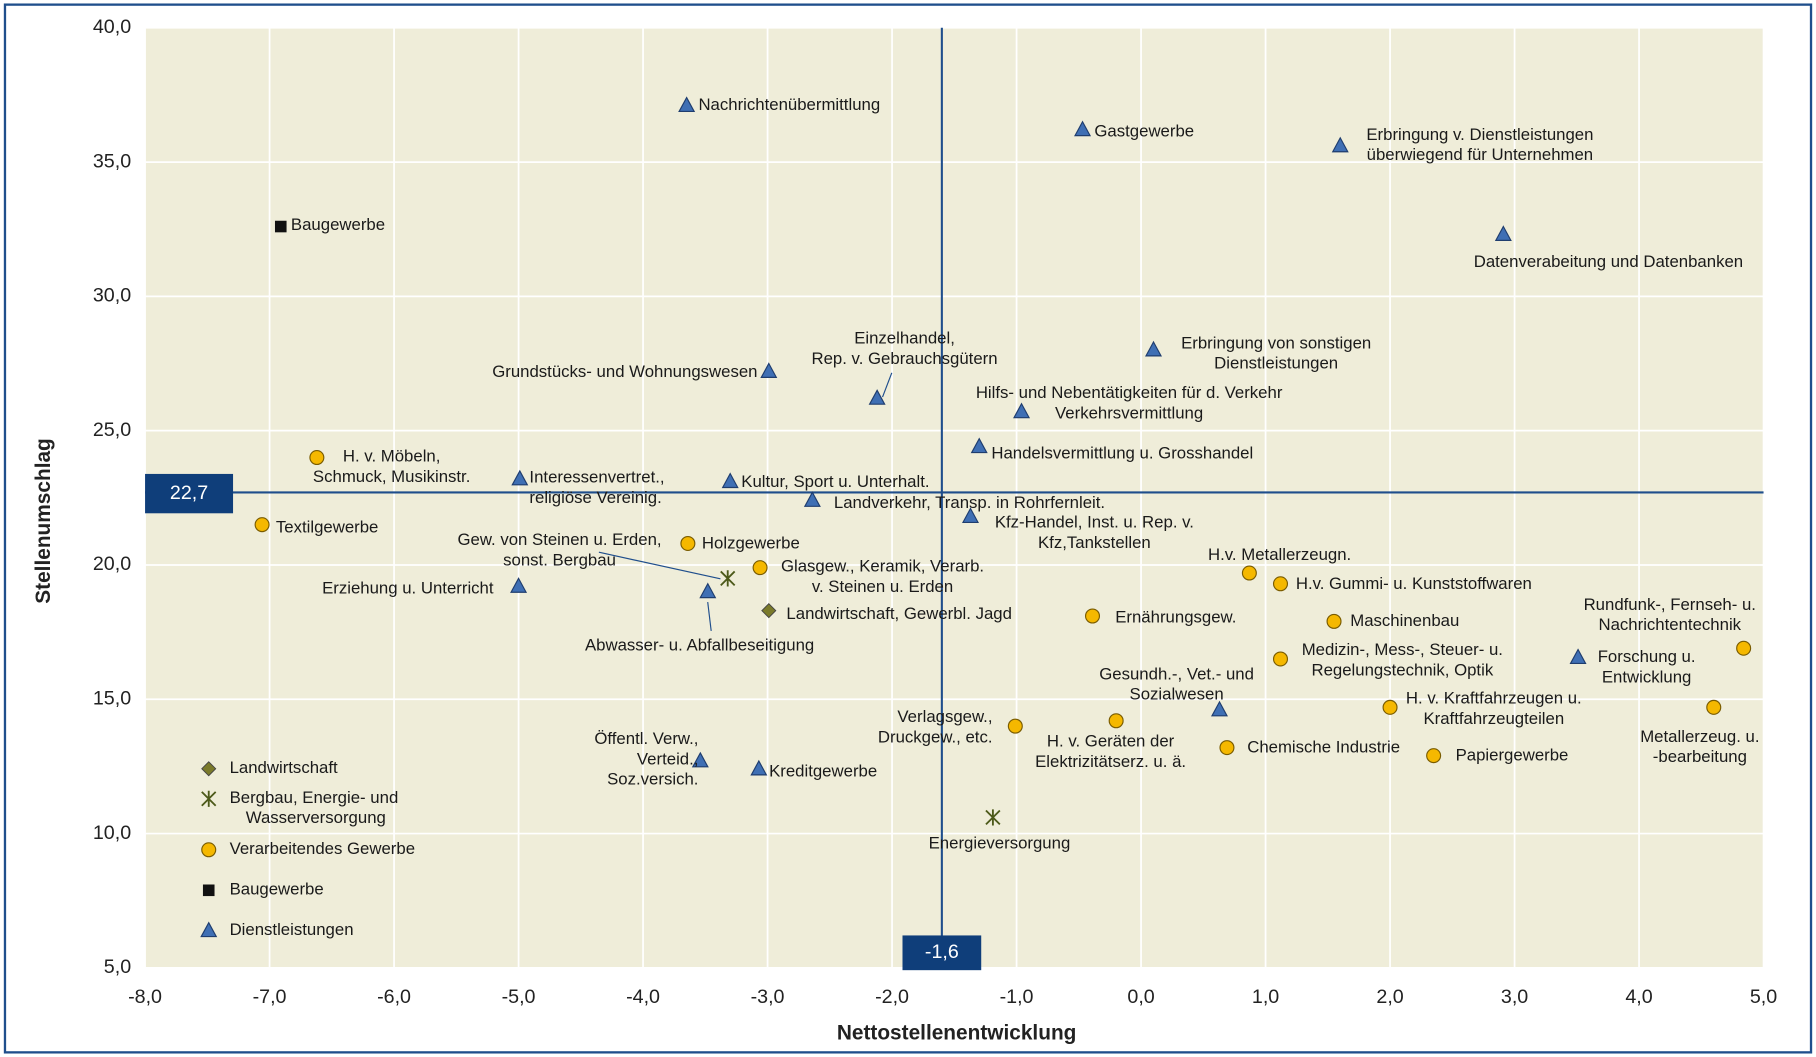 This screenshot has height=1057, width=1816. I want to click on legend-label: Baugewerbe, so click(277, 889).